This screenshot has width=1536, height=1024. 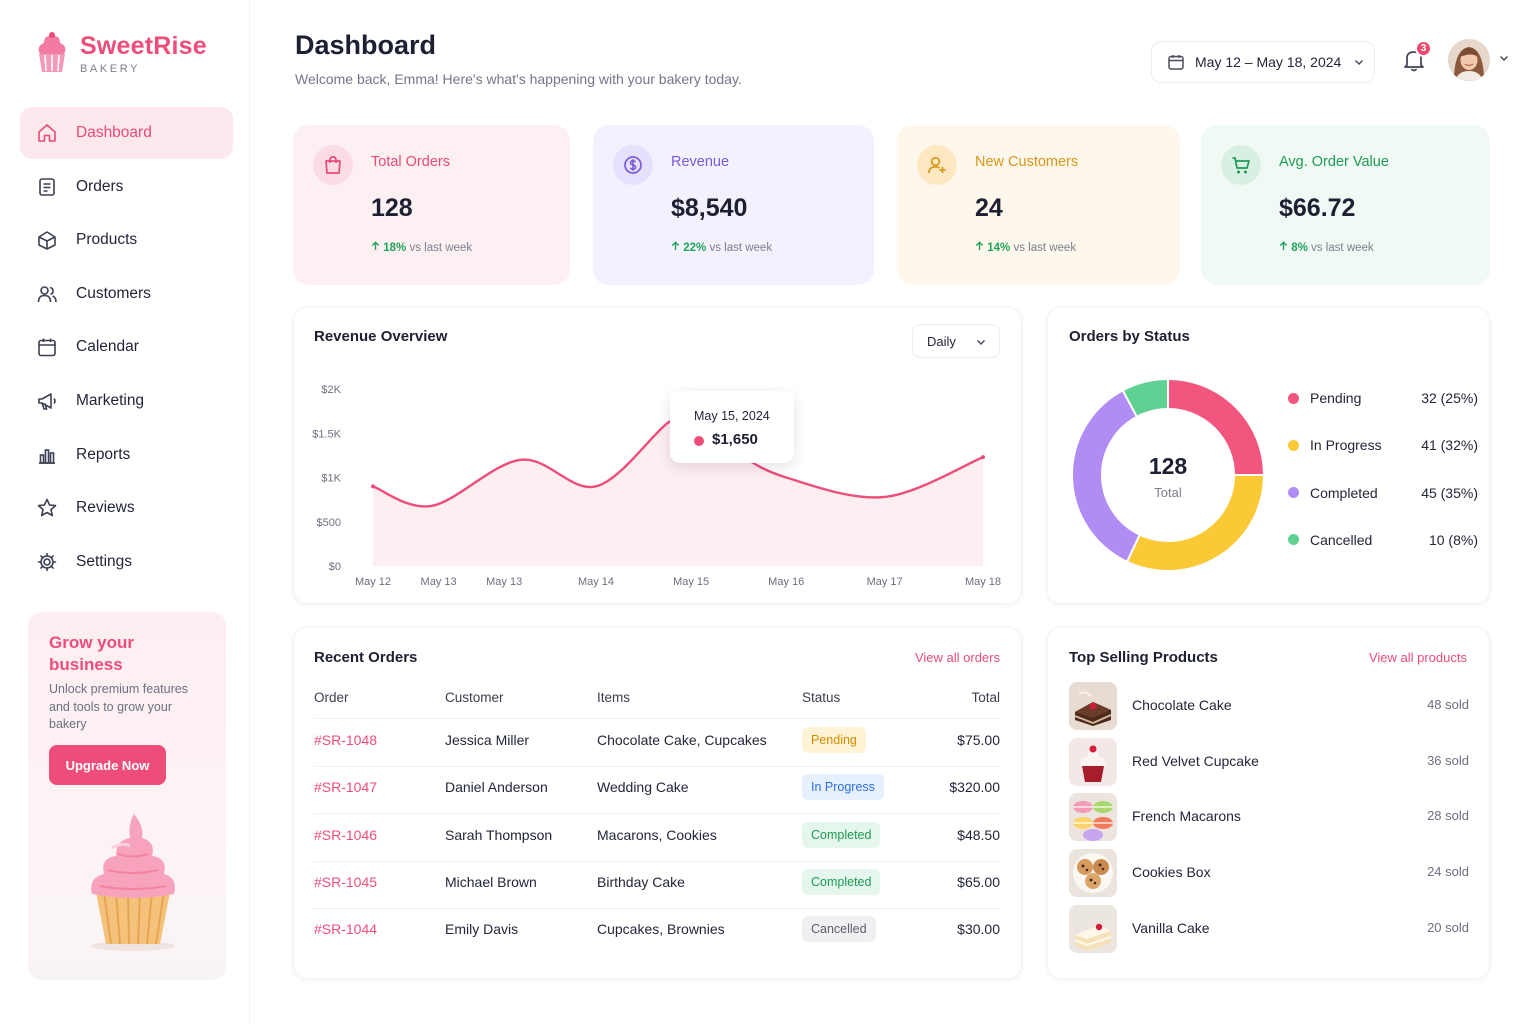 What do you see at coordinates (431, 205) in the screenshot?
I see `stat-card-total-orders: Total Orders 128 18% vs last week` at bounding box center [431, 205].